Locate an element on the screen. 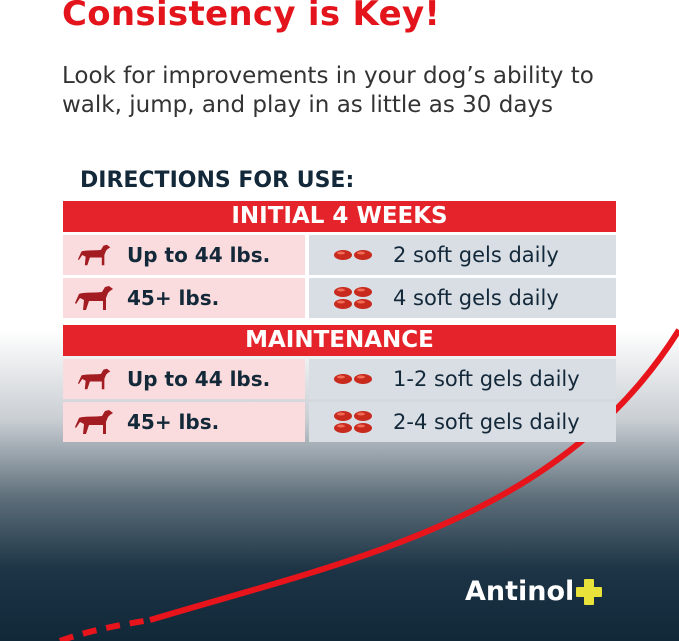 Image resolution: width=679 pixels, height=641 pixels. dose-cell: 2-4 soft gels daily is located at coordinates (462, 422).